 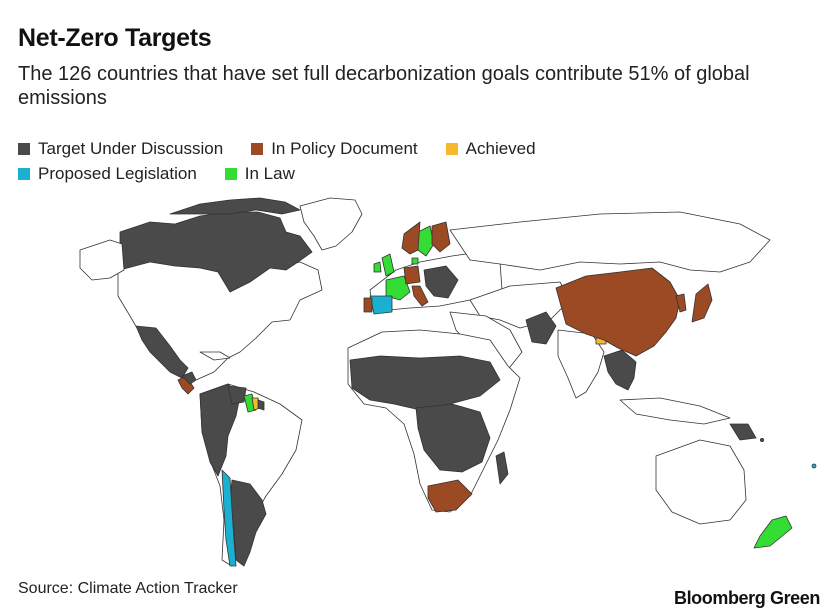 I want to click on country-spain, so click(x=381, y=305).